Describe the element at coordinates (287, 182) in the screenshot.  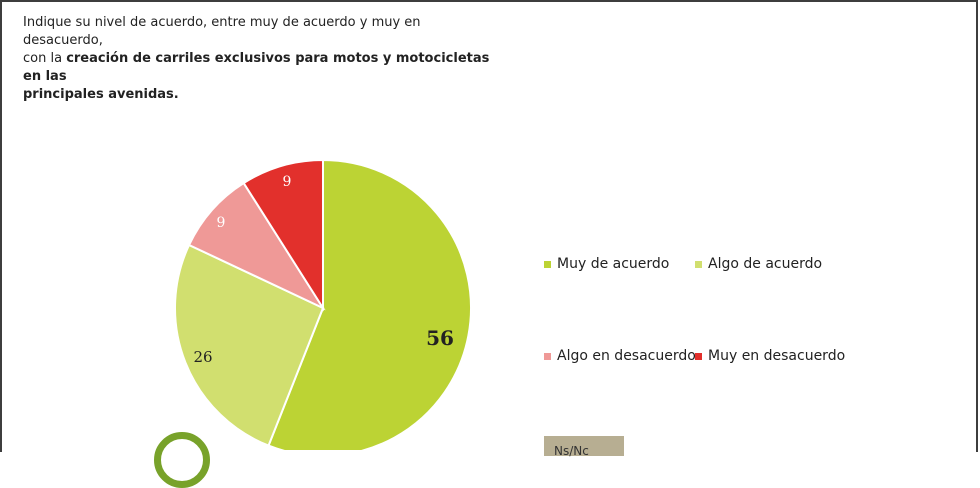
I see `pie-data-label-muy-en-desacuerdo: 9` at that location.